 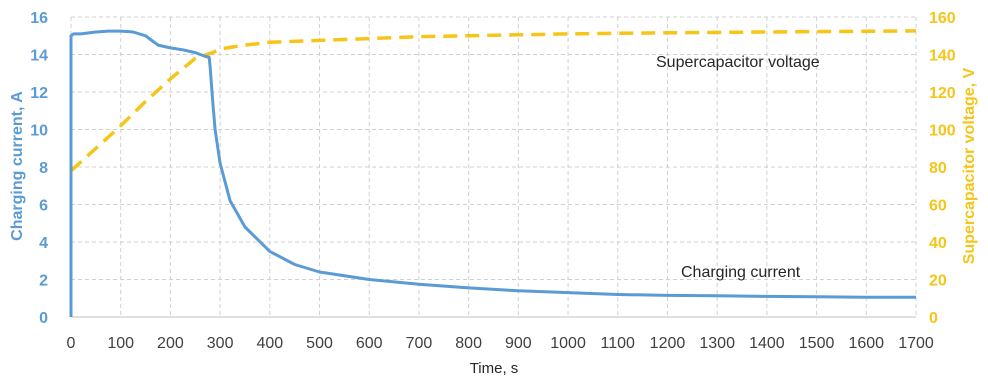 What do you see at coordinates (938, 243) in the screenshot?
I see `right-y-tick-label: 40` at bounding box center [938, 243].